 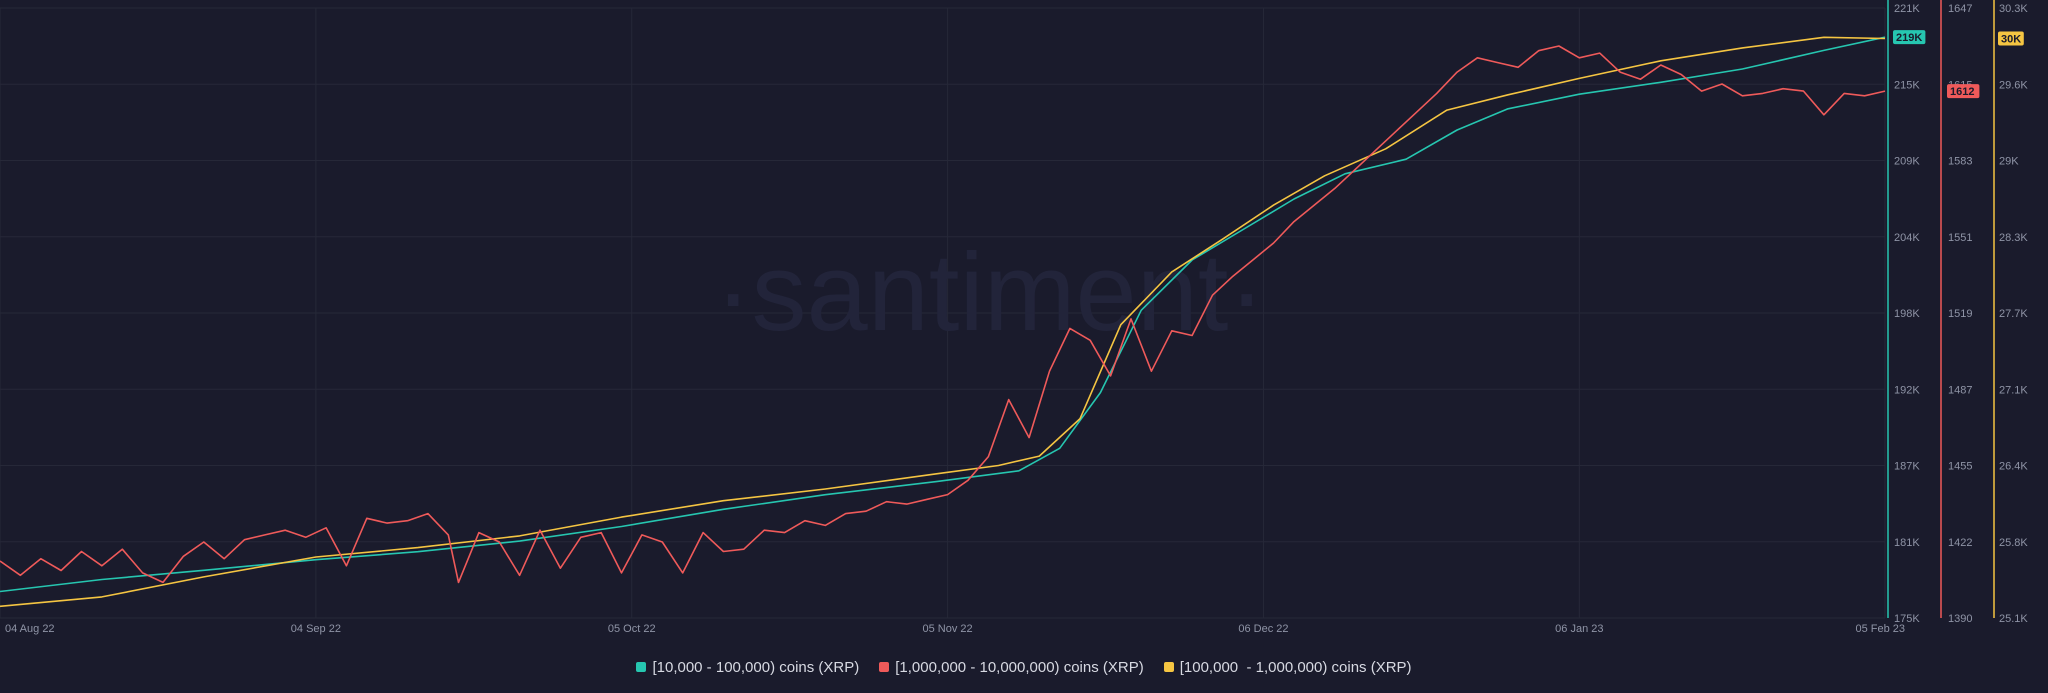 I want to click on legend-item-10k-100k: [10,000 - 100,000) coins (XRP), so click(x=747, y=667).